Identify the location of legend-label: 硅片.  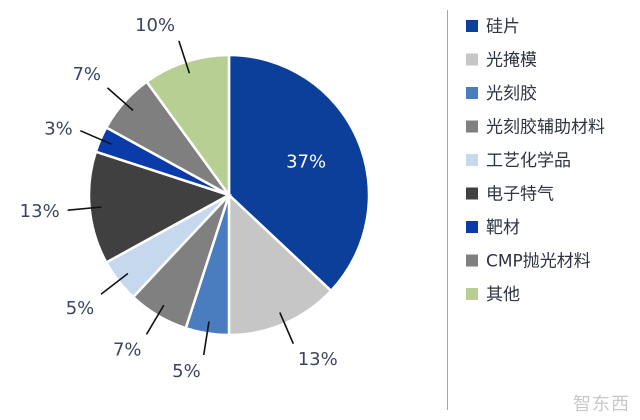
(503, 27).